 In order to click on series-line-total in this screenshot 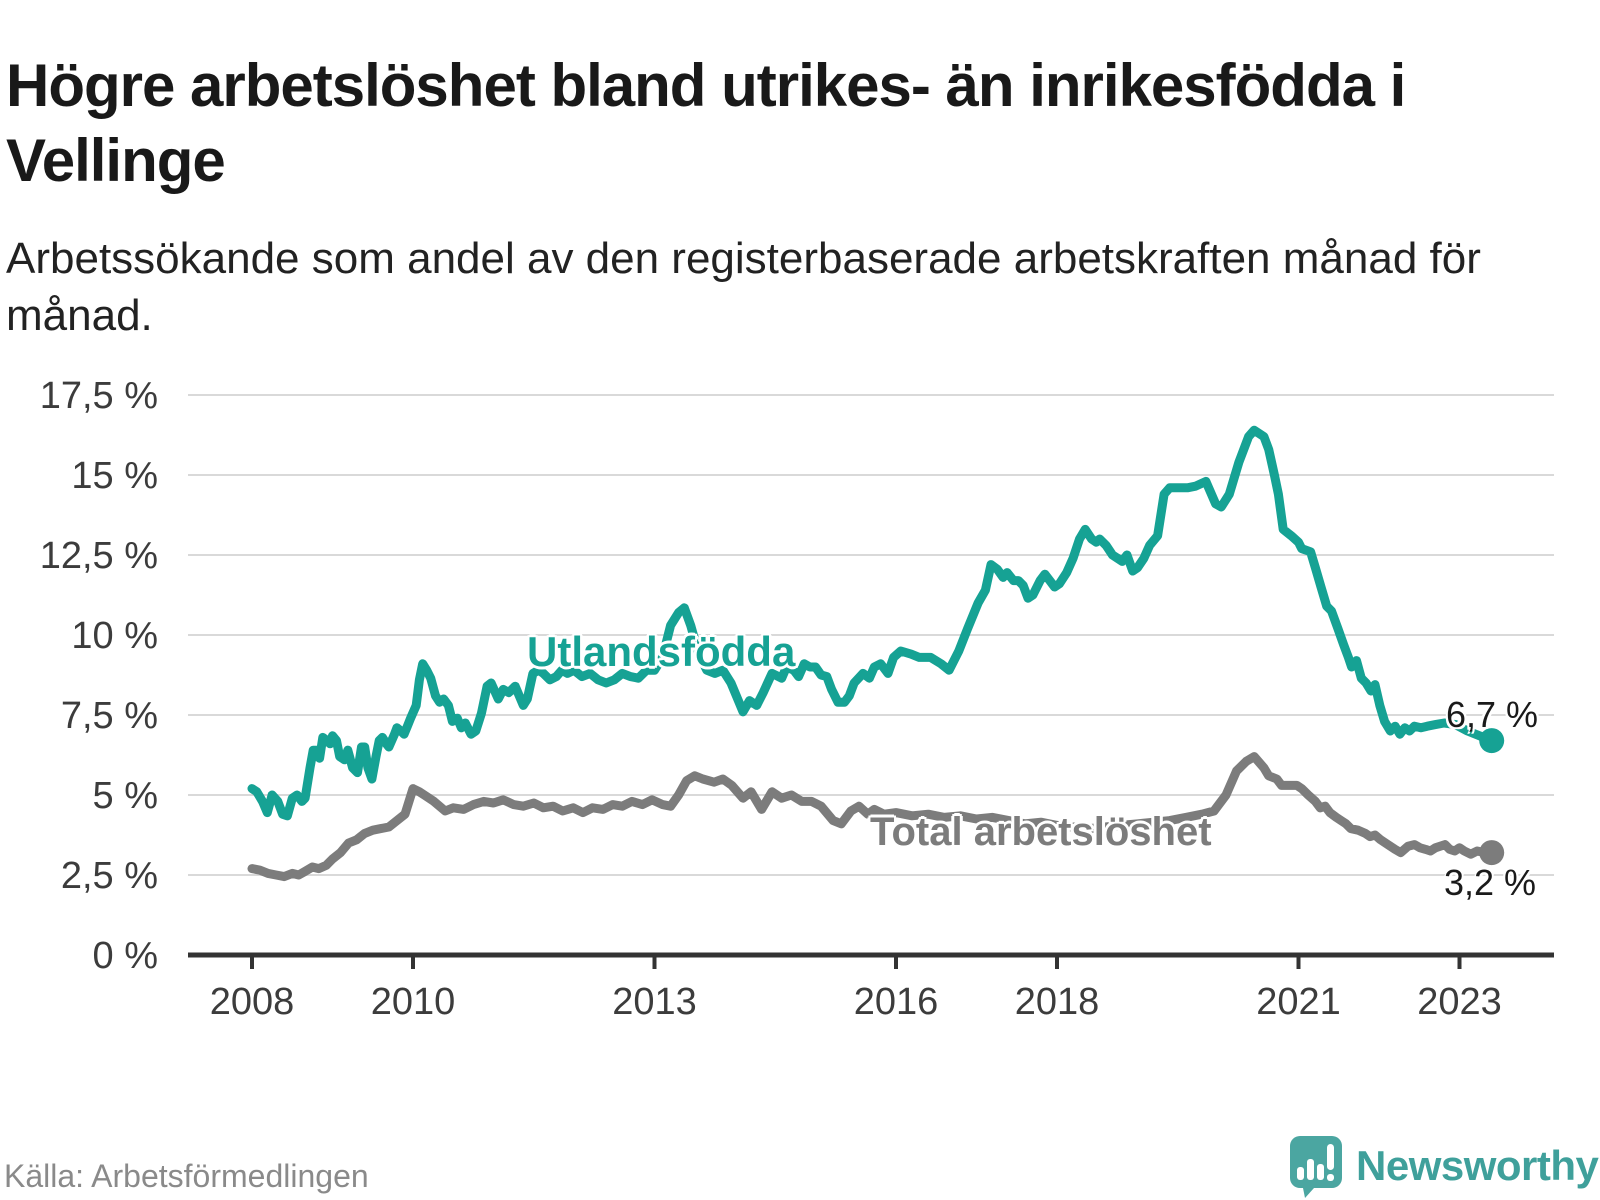, I will do `click(872, 817)`.